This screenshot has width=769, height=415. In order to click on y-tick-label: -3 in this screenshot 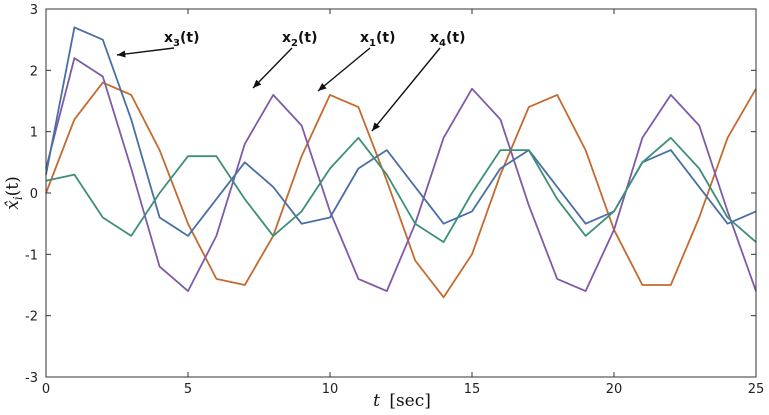, I will do `click(31, 378)`.